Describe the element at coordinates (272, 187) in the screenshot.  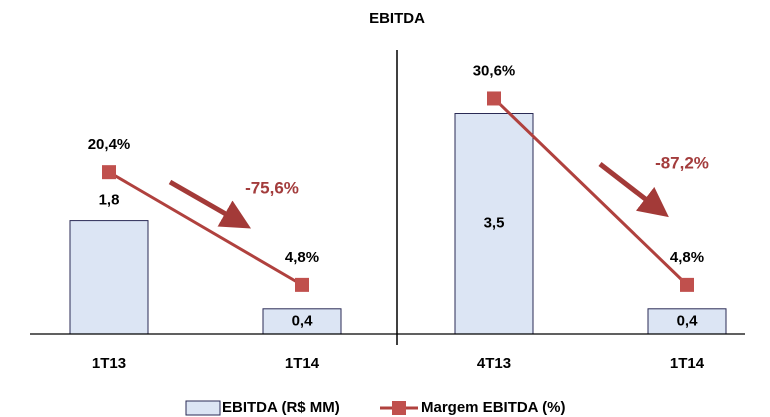
I see `annotation: -75,6%` at that location.